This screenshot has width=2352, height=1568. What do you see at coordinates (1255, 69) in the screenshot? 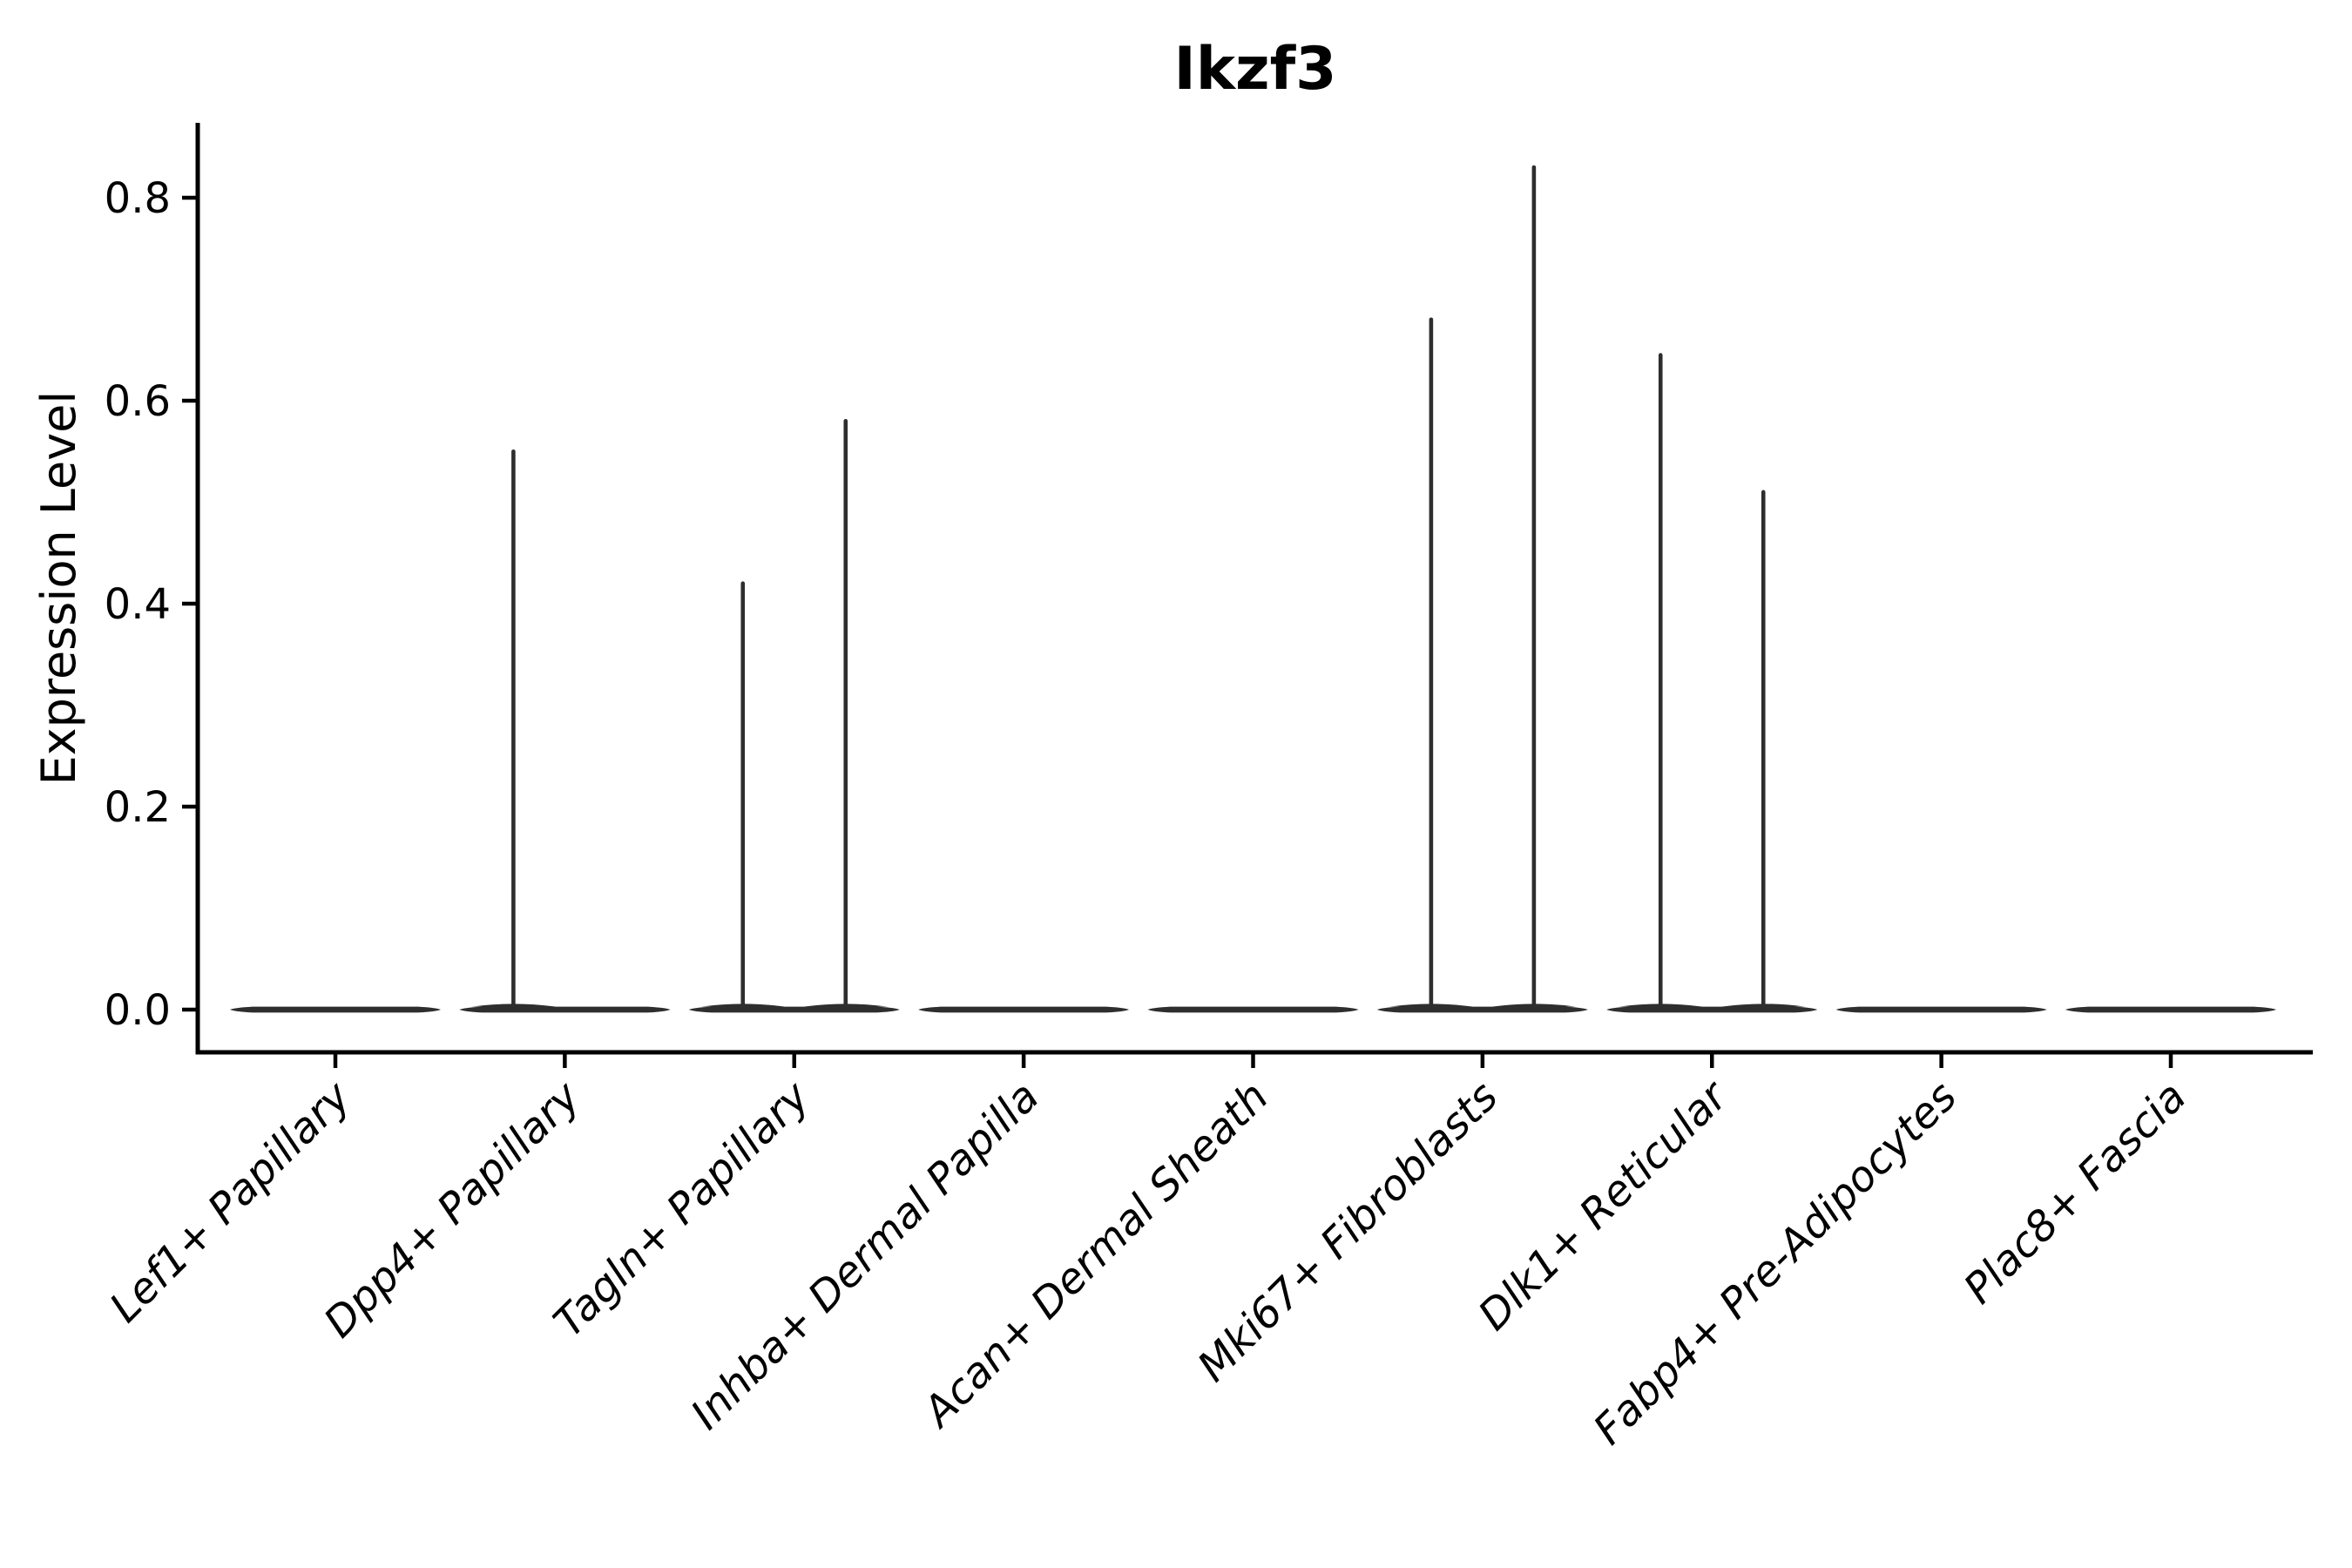
I see `chart-title: Ikzf3` at bounding box center [1255, 69].